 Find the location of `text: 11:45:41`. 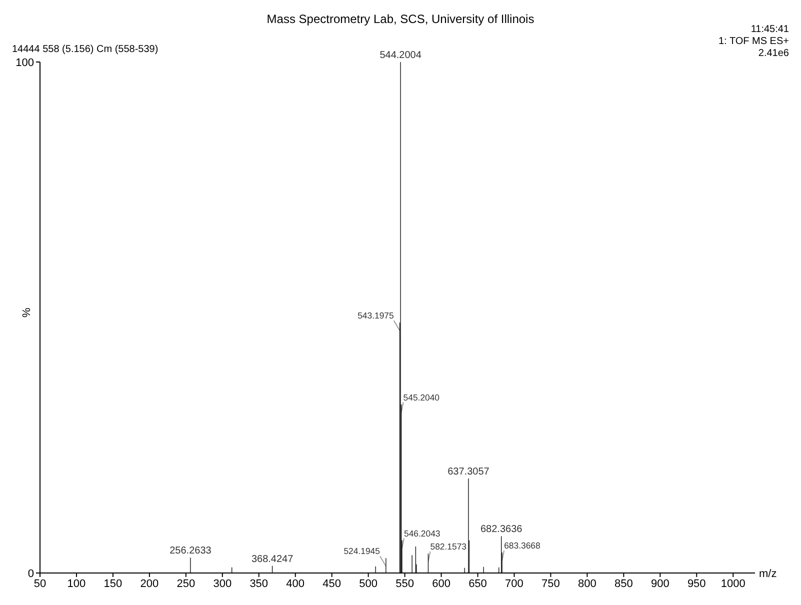

text: 11:45:41 is located at coordinates (769, 30).